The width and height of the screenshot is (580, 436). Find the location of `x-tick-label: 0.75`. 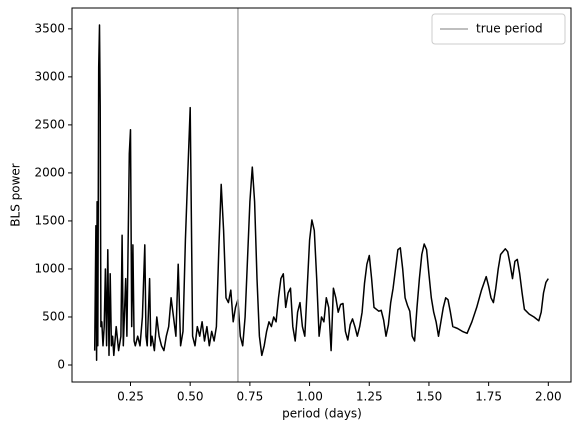

x-tick-label: 0.75 is located at coordinates (250, 397).